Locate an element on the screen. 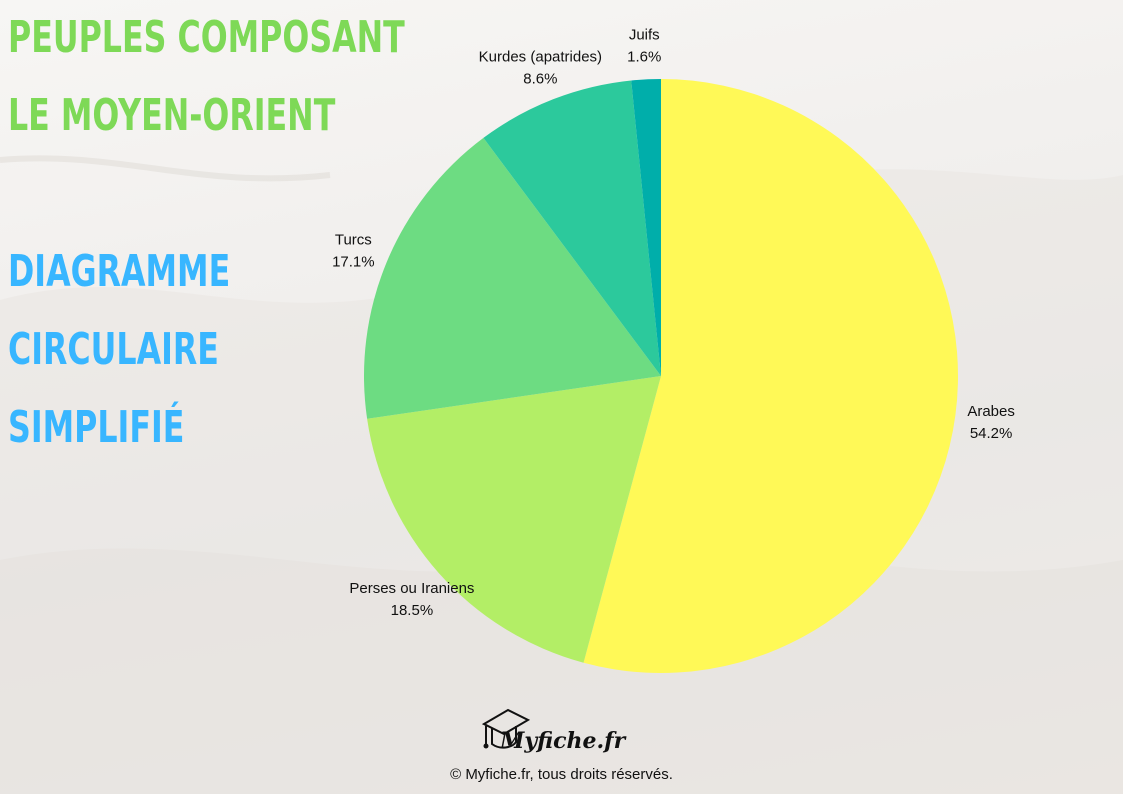  subtitle-line-3: SIMPLIFIÉ is located at coordinates (96, 427).